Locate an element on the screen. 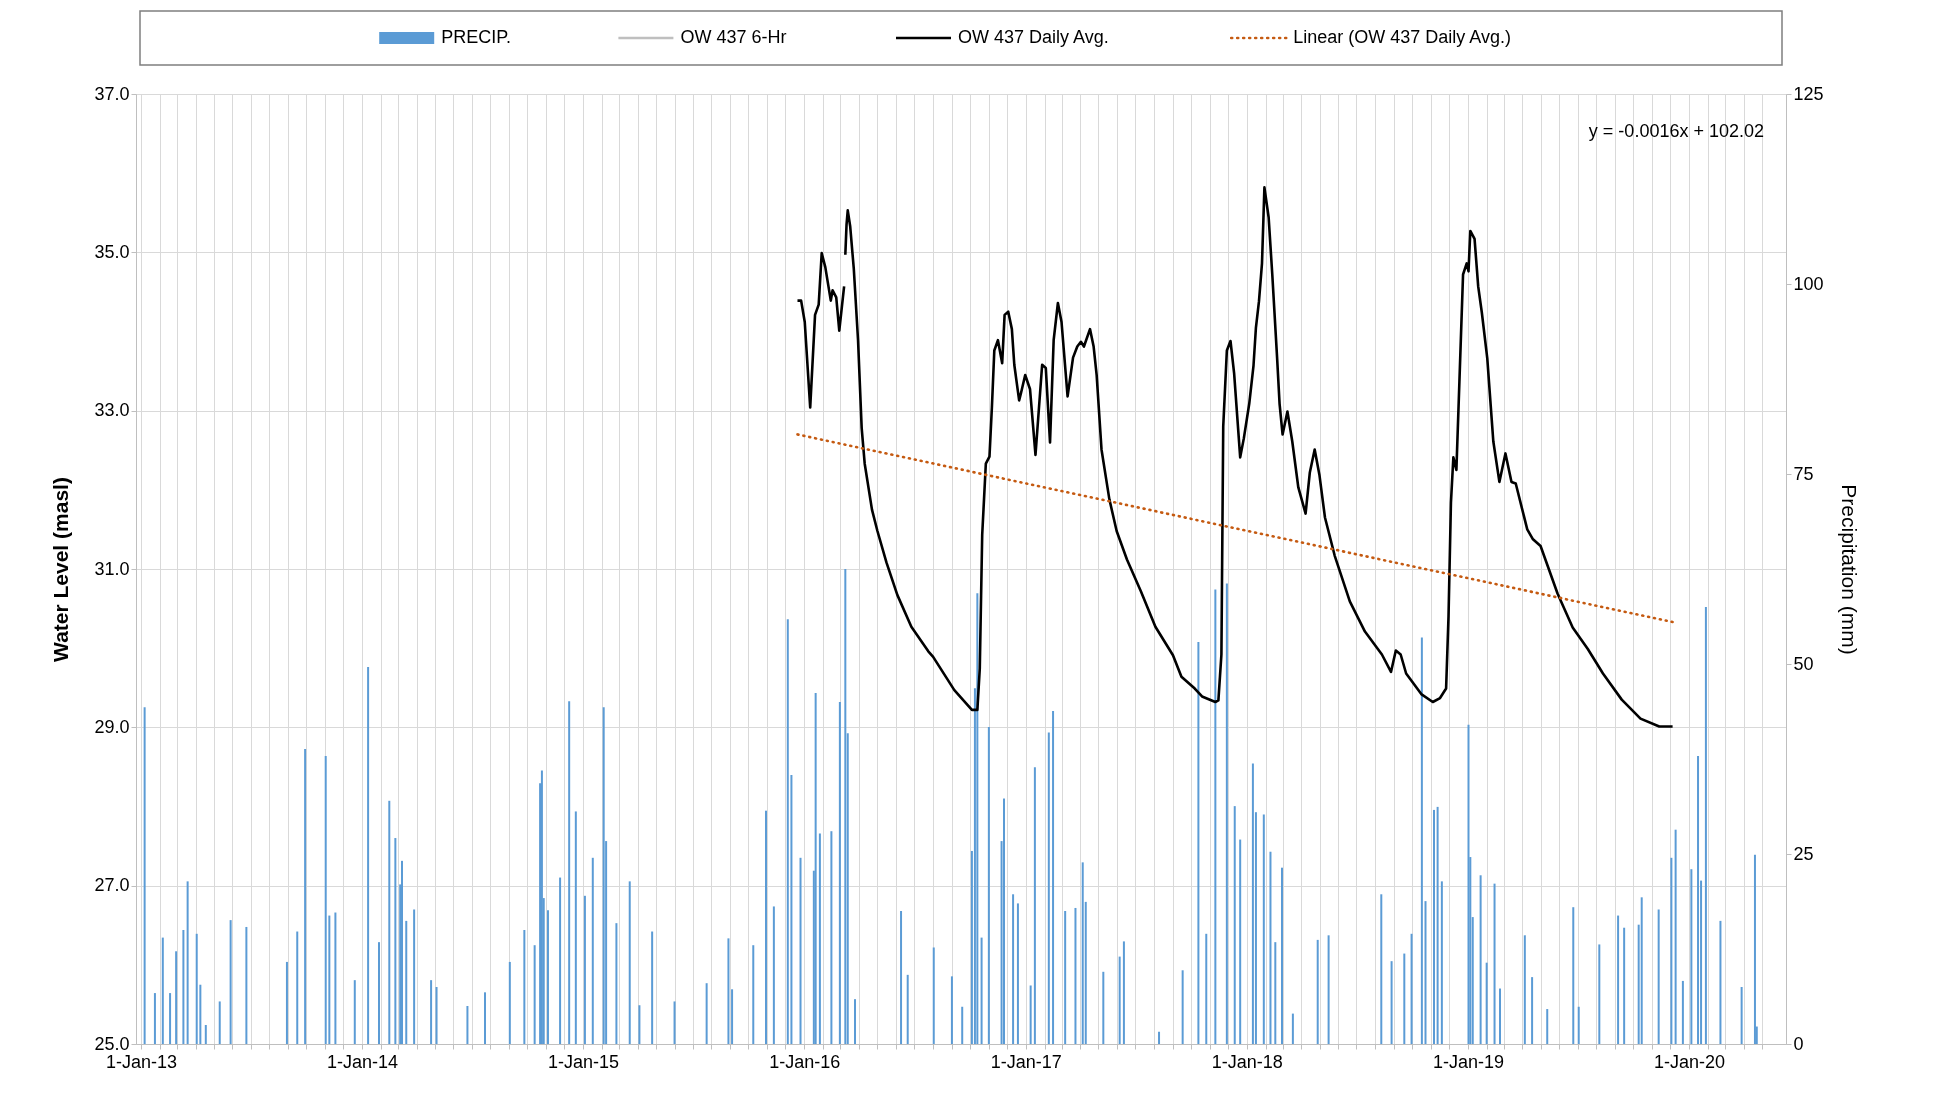  y-tick-label: 37.0 is located at coordinates (112, 93).